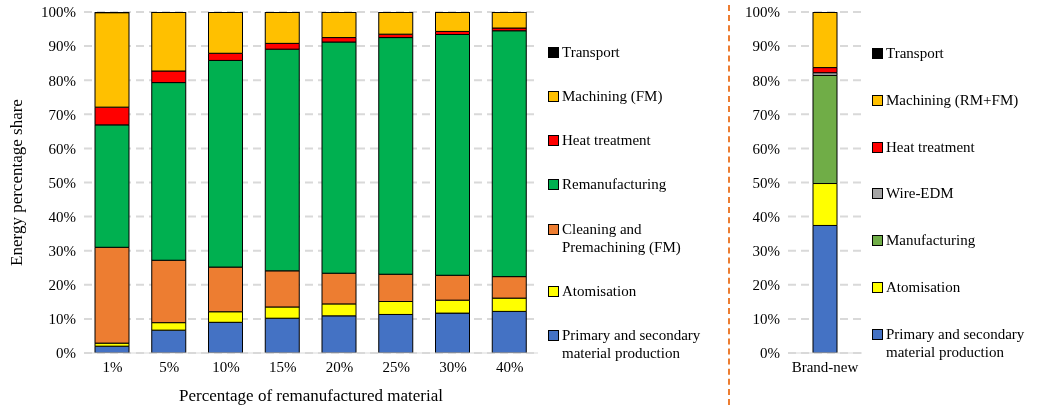  Describe the element at coordinates (453, 366) in the screenshot. I see `x-tick-label: 30%` at that location.